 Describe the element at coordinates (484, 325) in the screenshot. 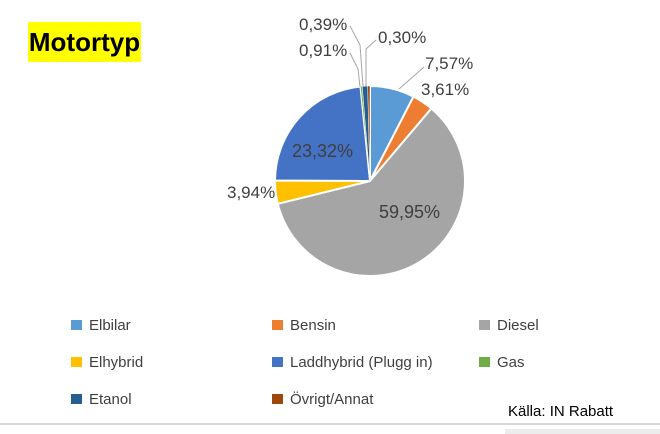

I see `legend-swatch-diesel` at that location.